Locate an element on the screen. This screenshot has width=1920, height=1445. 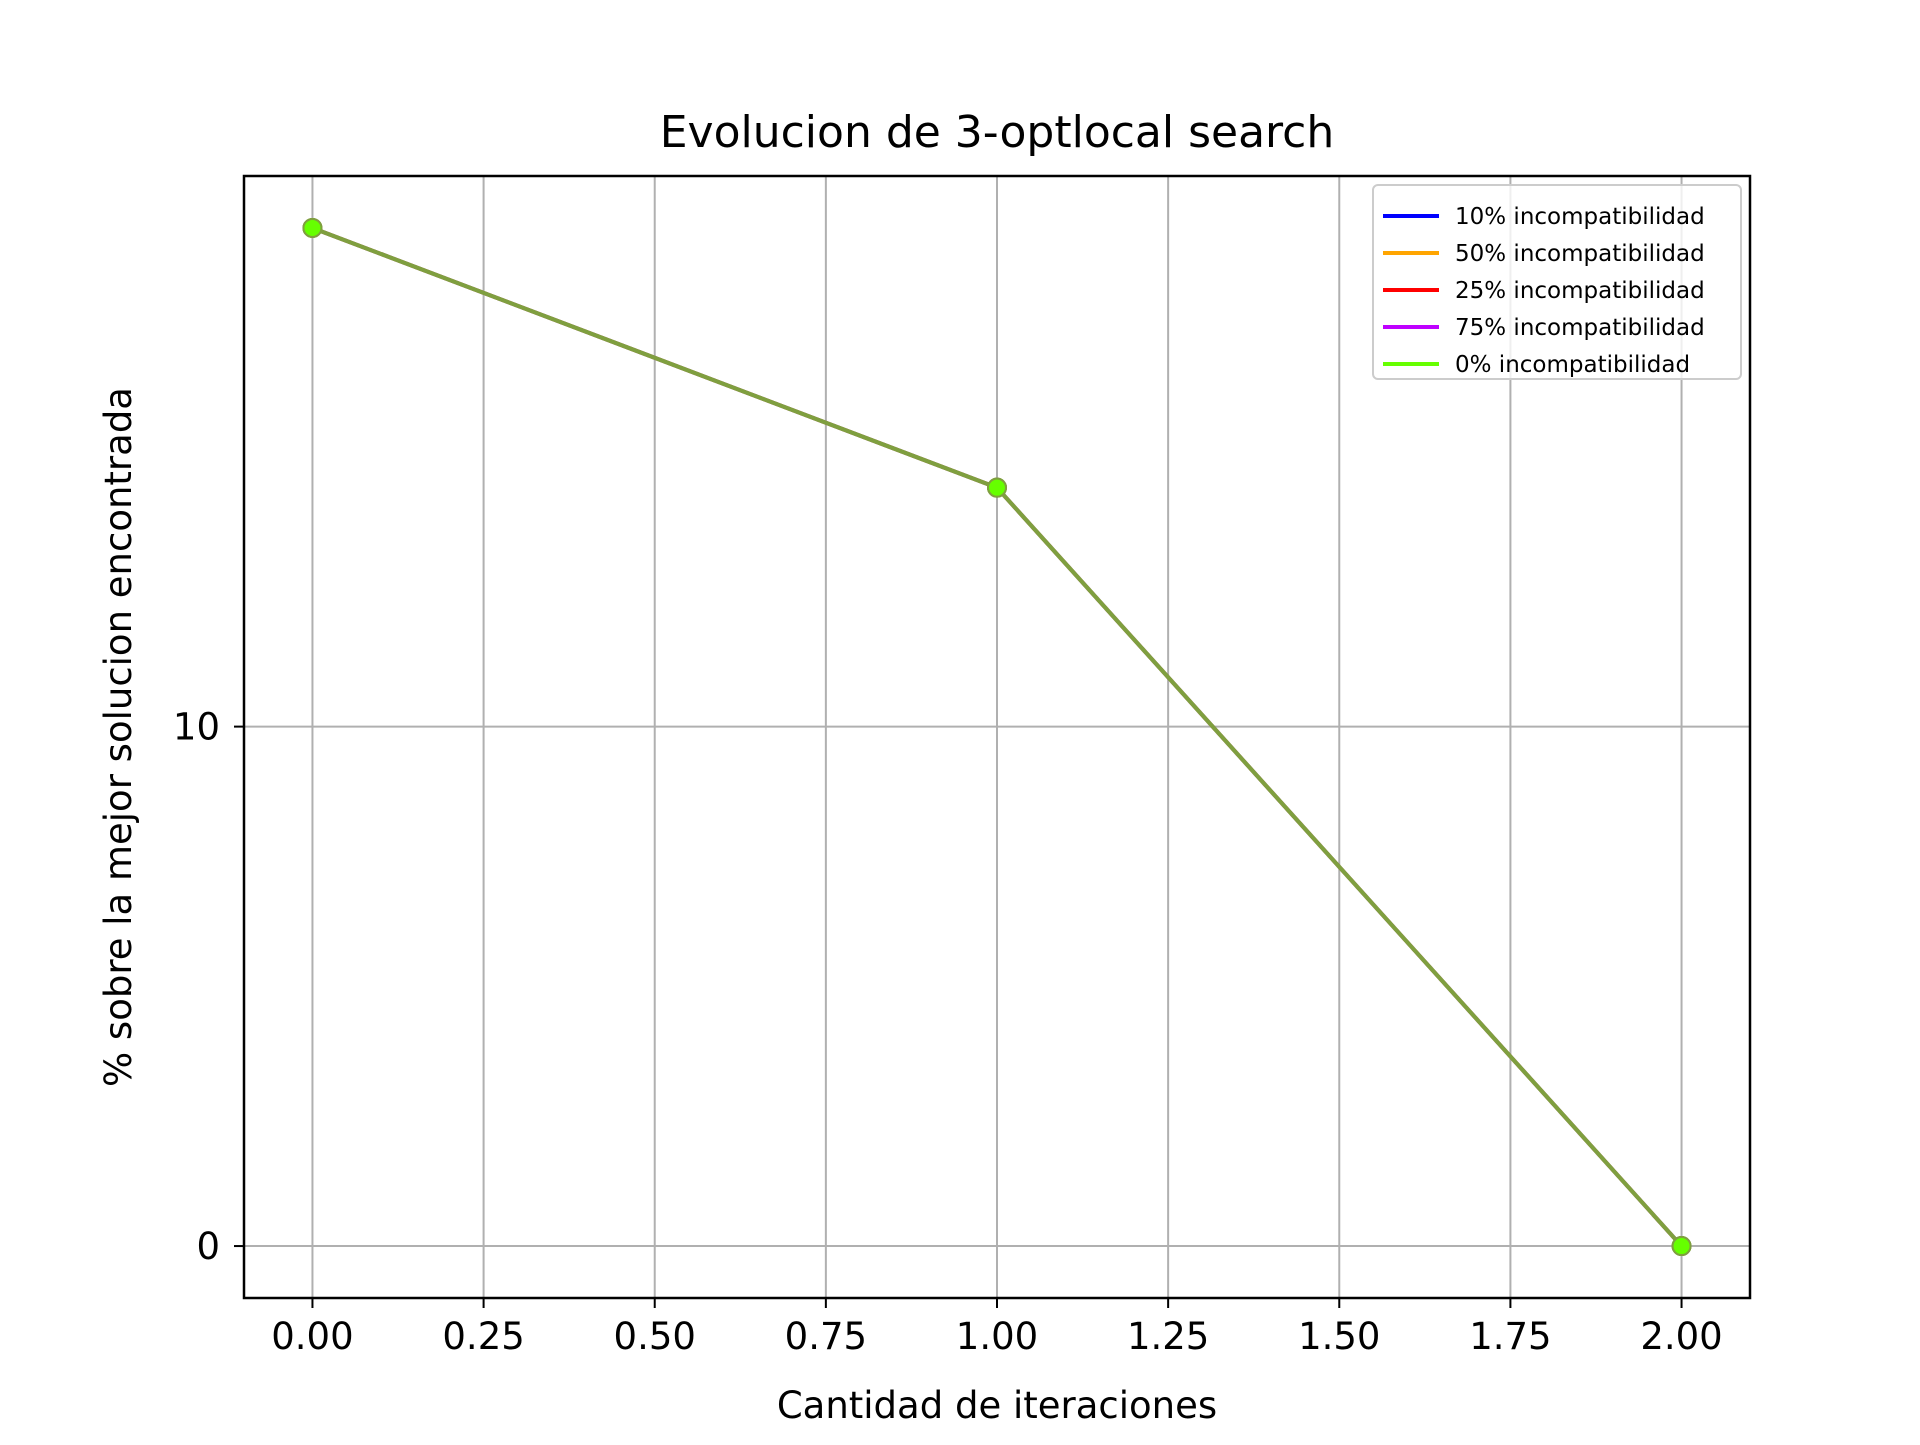
x-tick-label: 1.00 is located at coordinates (997, 1336).